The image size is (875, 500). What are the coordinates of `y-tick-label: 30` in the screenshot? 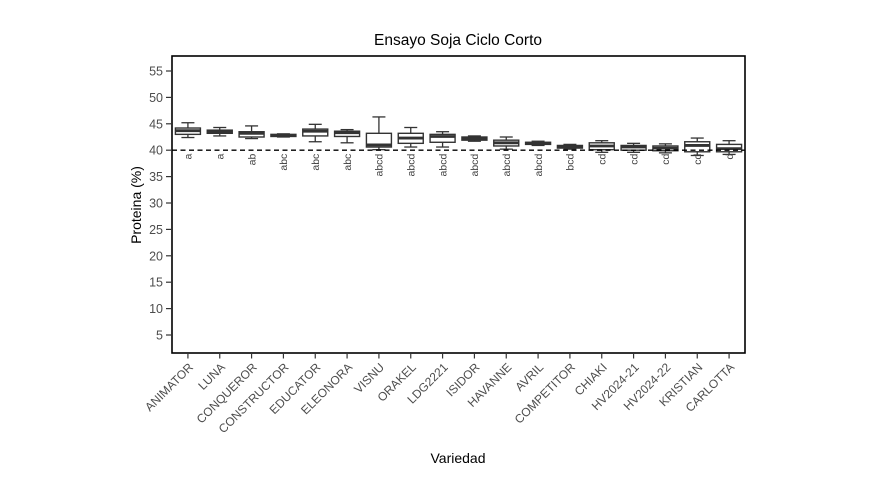 It's located at (156, 204).